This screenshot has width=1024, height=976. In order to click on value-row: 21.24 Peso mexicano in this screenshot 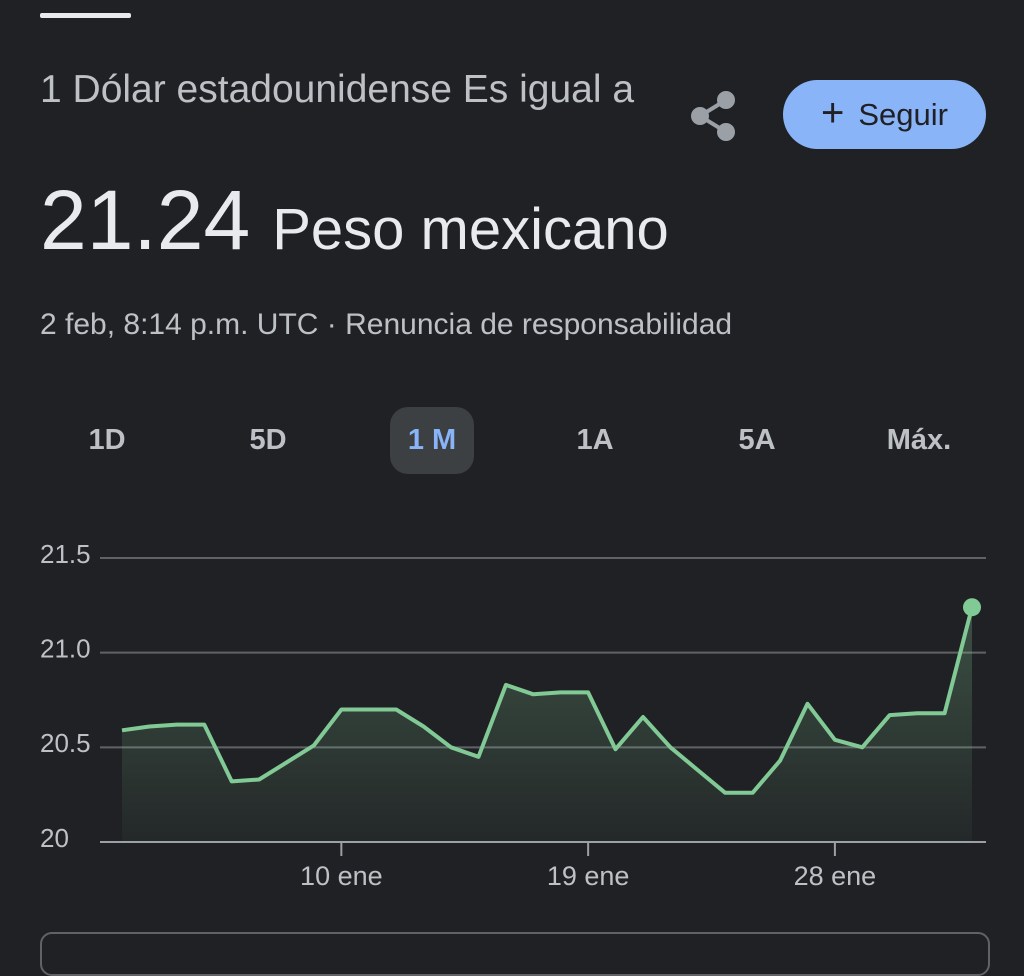, I will do `click(354, 220)`.